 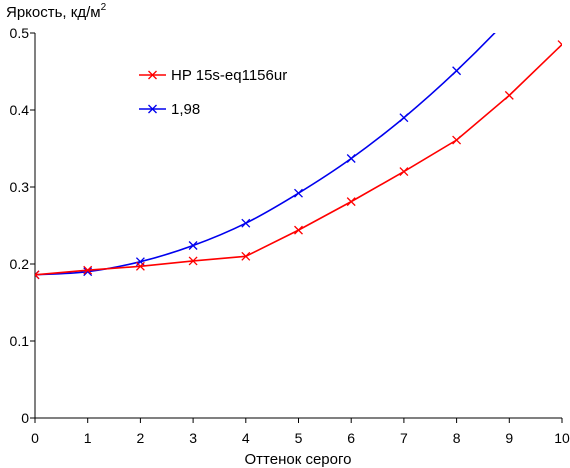 What do you see at coordinates (20, 110) in the screenshot?
I see `y-tick-label: 0.4` at bounding box center [20, 110].